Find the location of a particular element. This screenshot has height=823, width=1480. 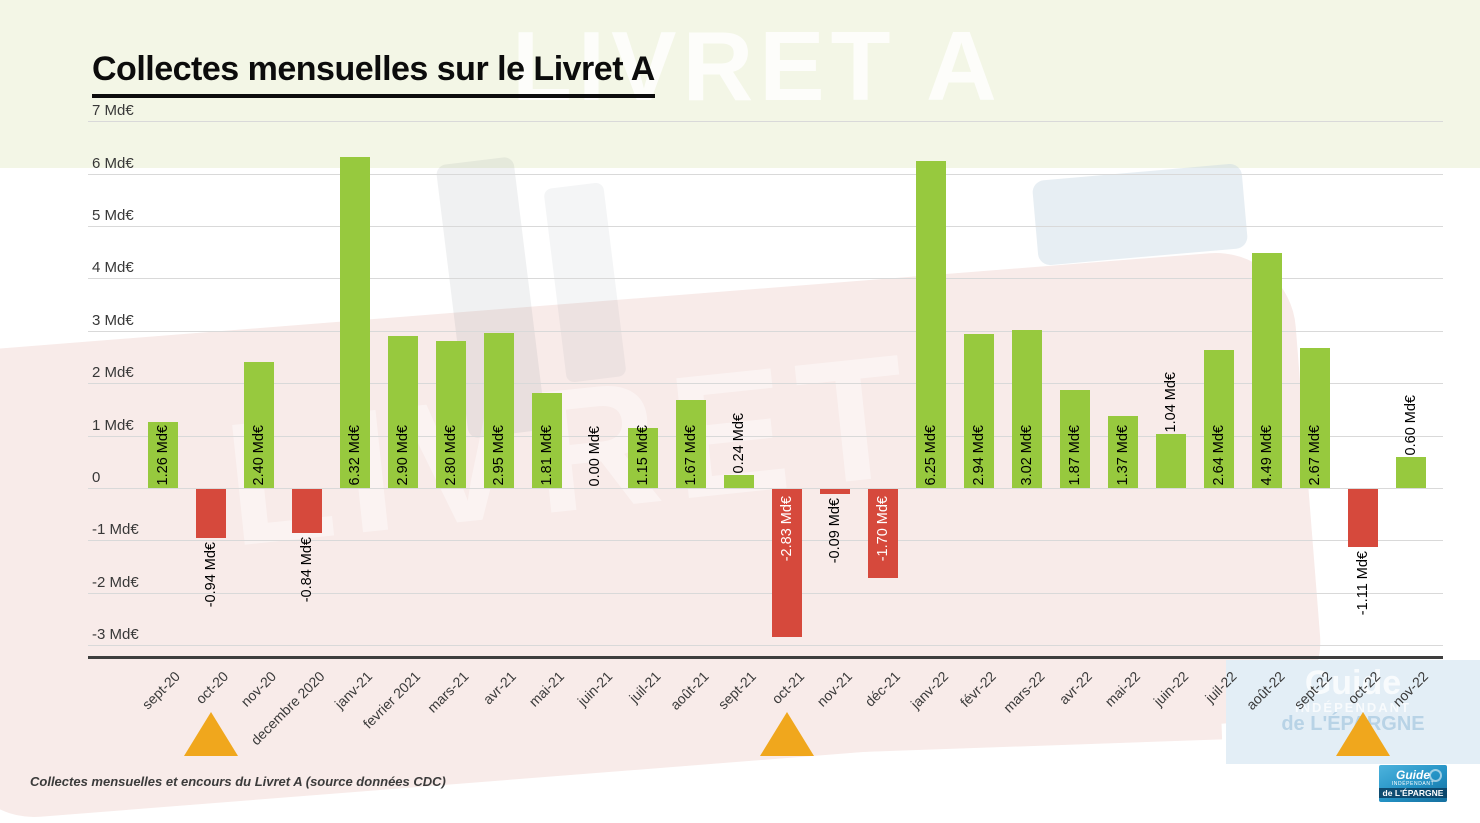

x-axis-tick-label: avr-22 is located at coordinates (1075, 688).